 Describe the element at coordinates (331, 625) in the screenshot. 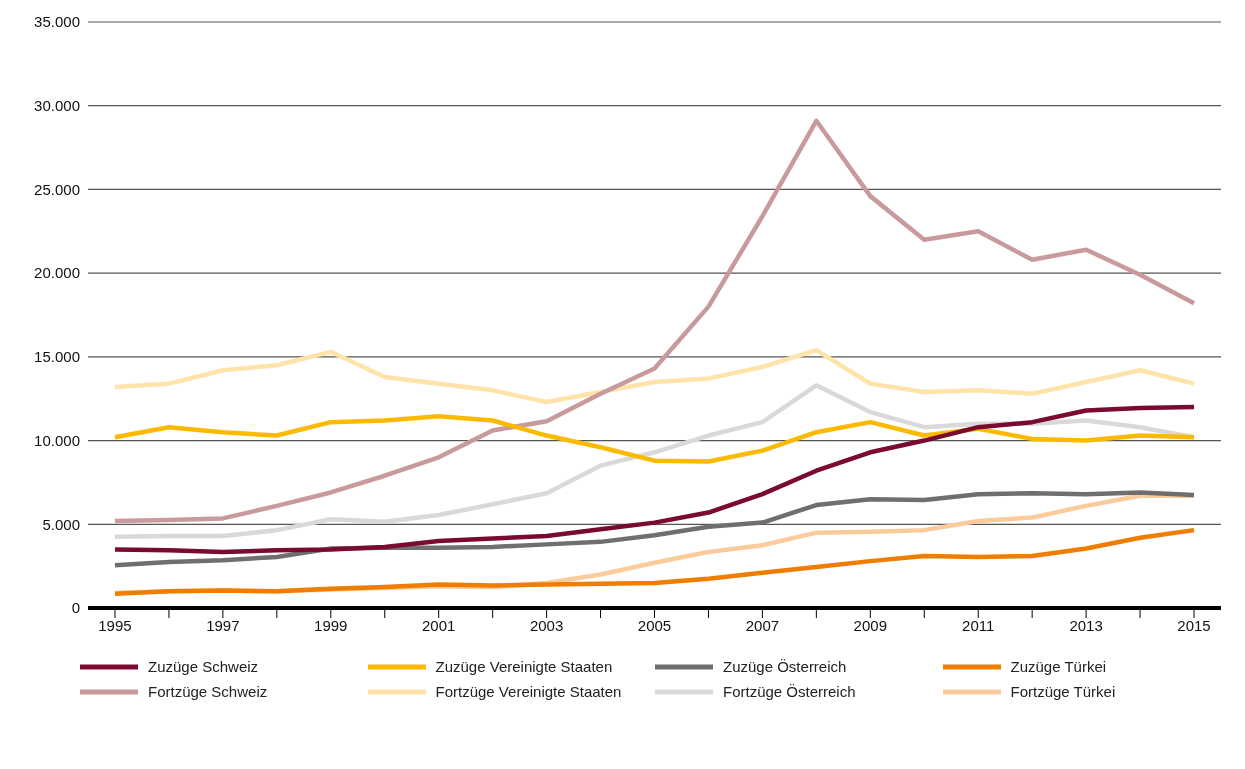

I see `x-tick-label: 1999` at that location.